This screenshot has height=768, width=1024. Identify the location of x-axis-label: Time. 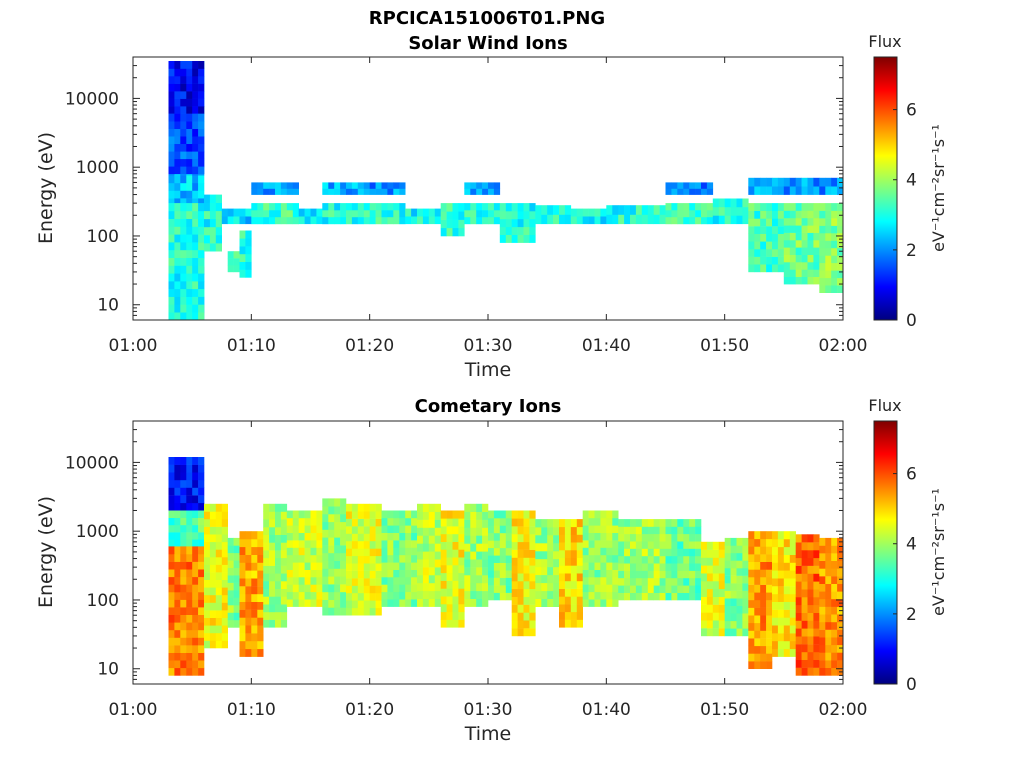
(488, 734).